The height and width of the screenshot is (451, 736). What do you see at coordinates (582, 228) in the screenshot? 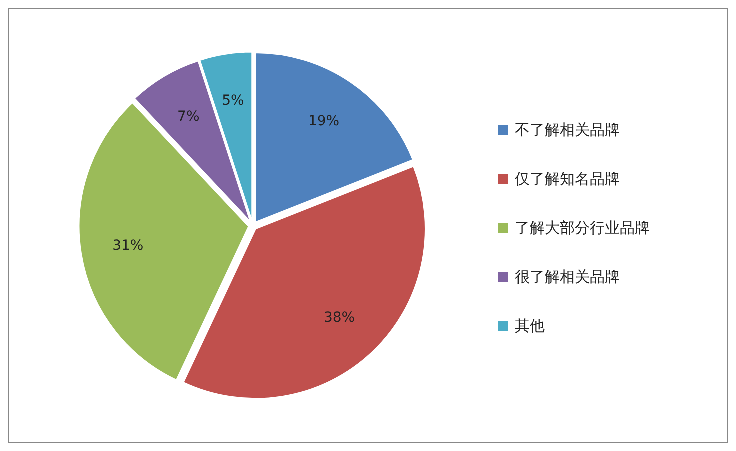
I see `legend-label: 了解大部分行业品牌` at bounding box center [582, 228].